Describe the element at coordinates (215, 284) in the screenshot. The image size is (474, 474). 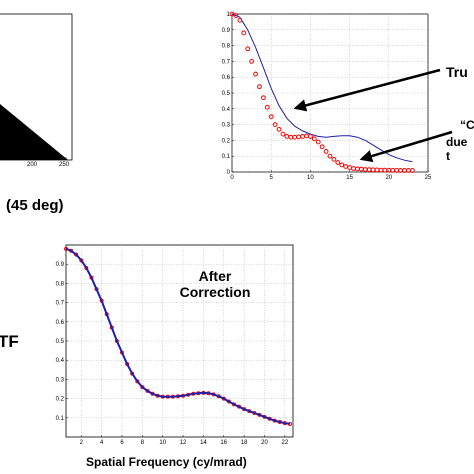
I see `after-correction-title: After Correction` at that location.